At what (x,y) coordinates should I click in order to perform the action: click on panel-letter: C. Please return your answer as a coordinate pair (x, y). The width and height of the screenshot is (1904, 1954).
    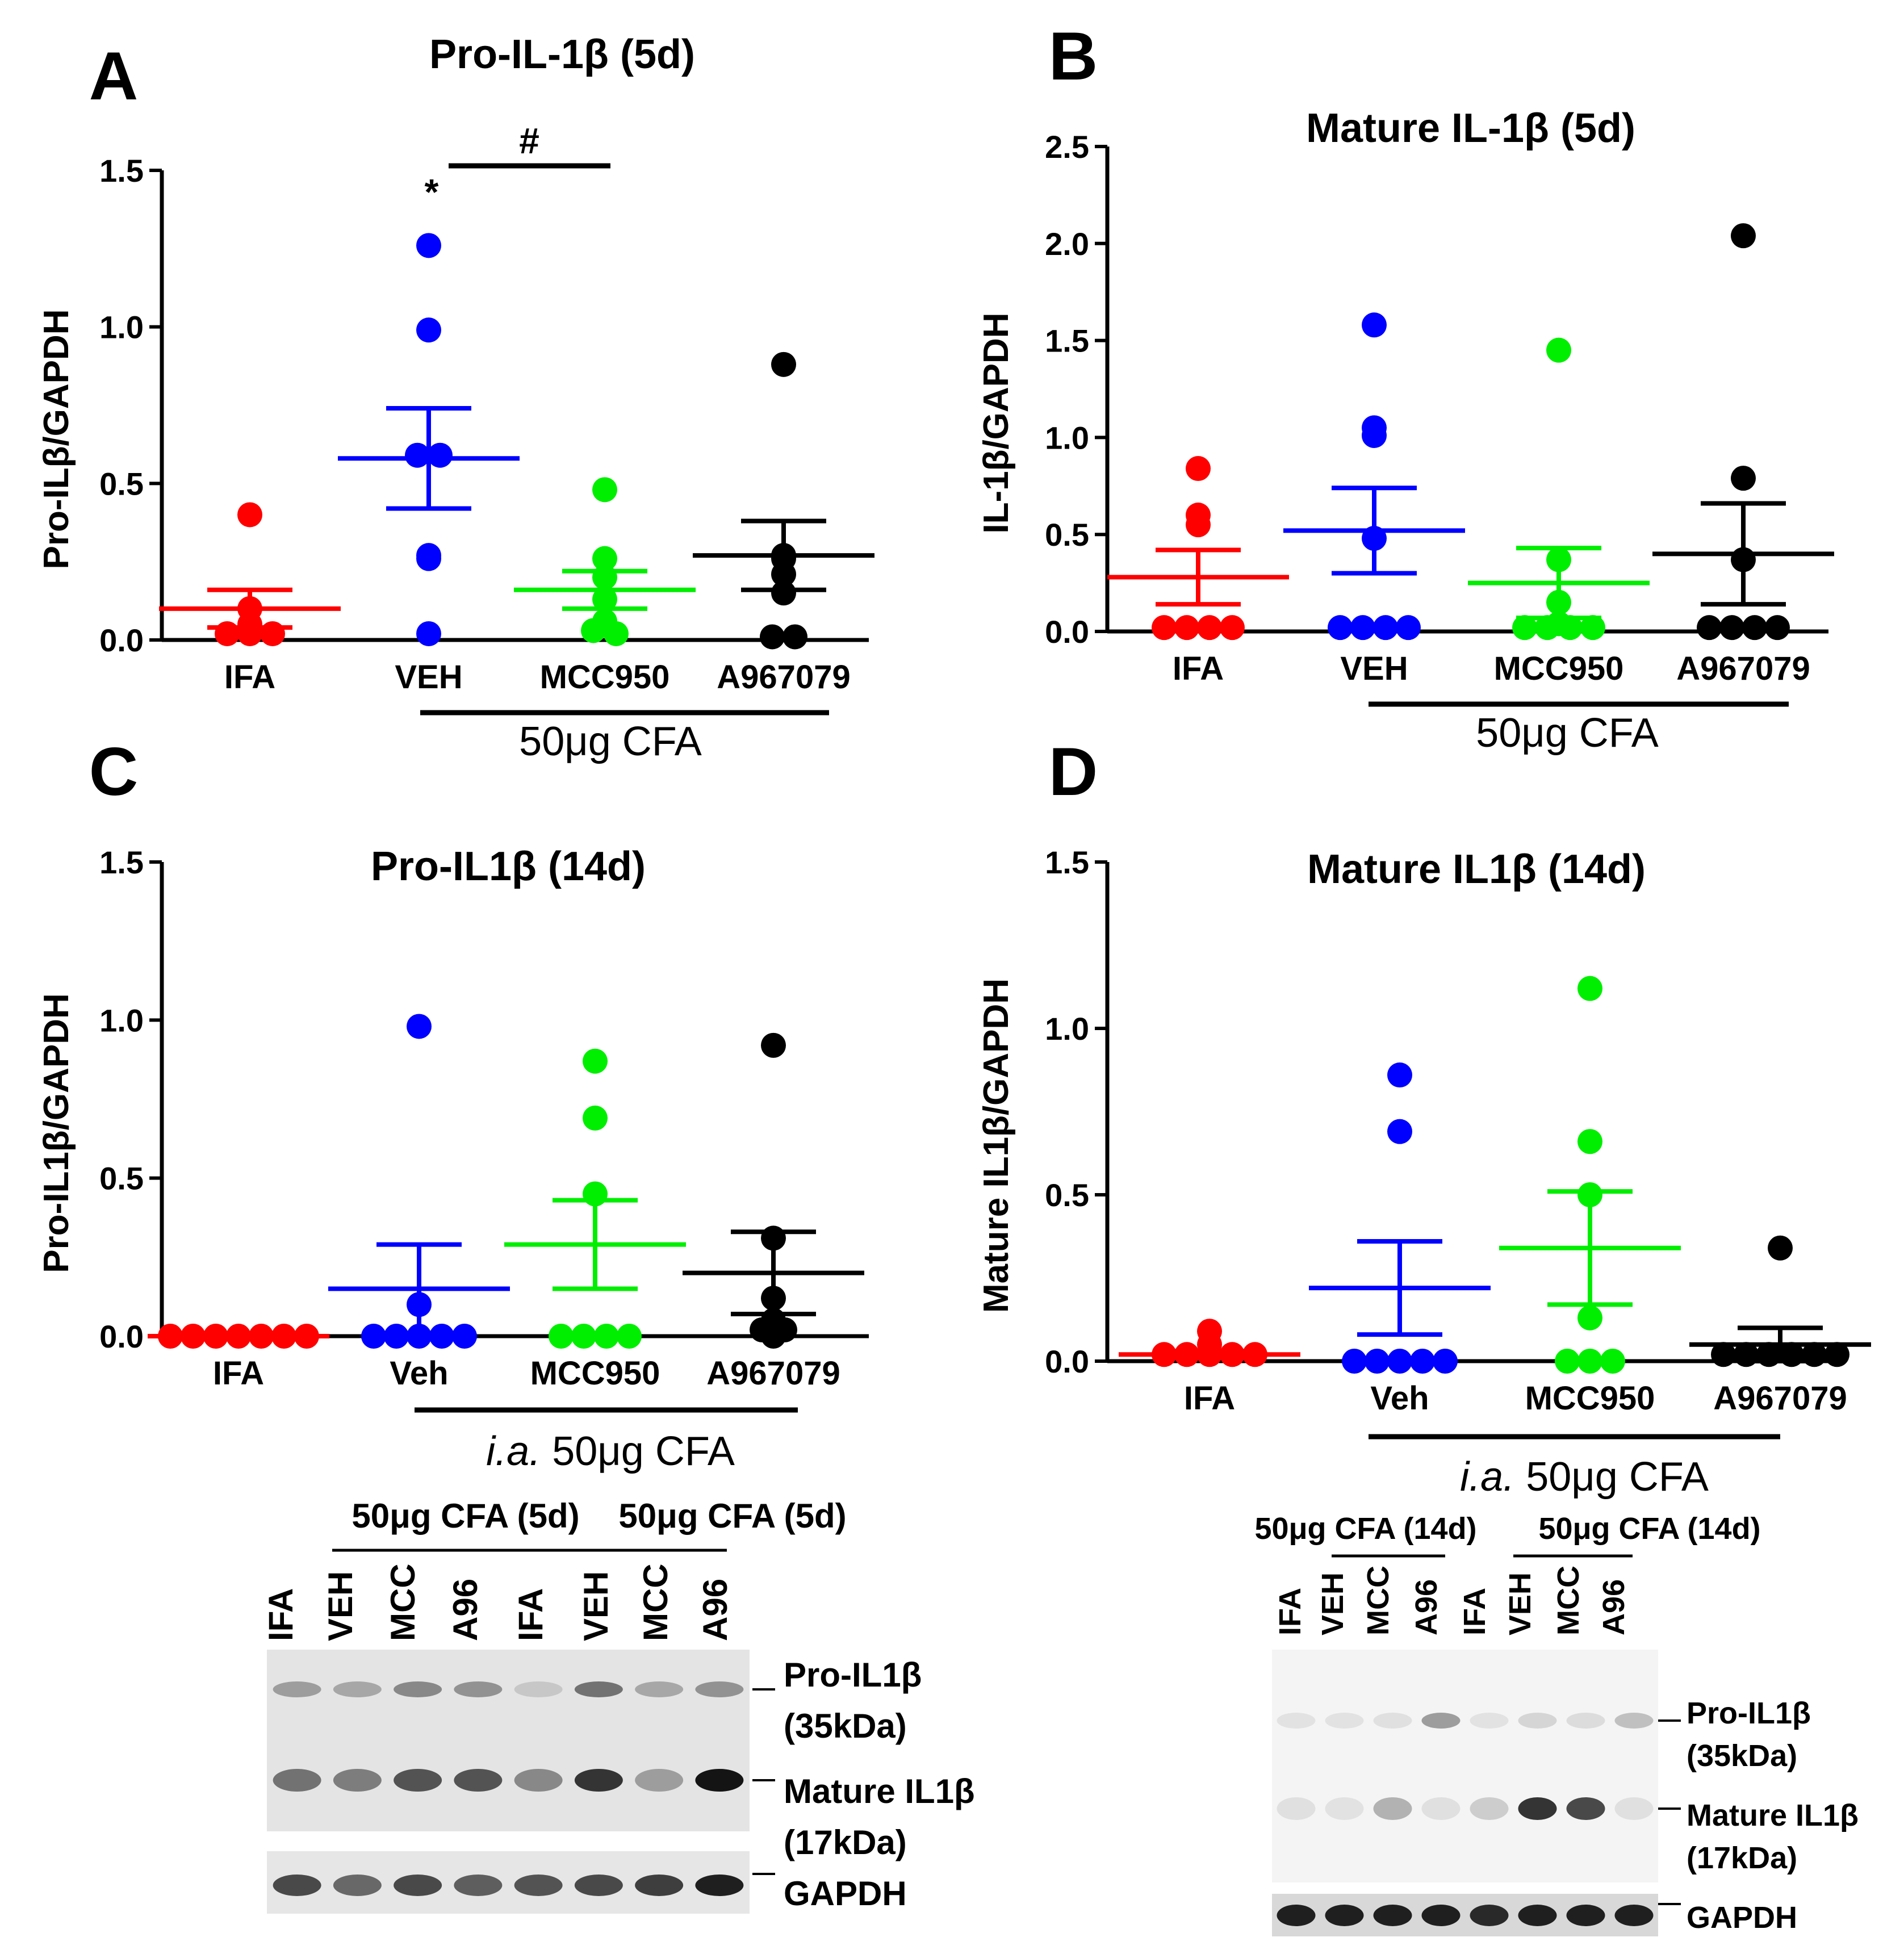
    Looking at the image, I should click on (114, 772).